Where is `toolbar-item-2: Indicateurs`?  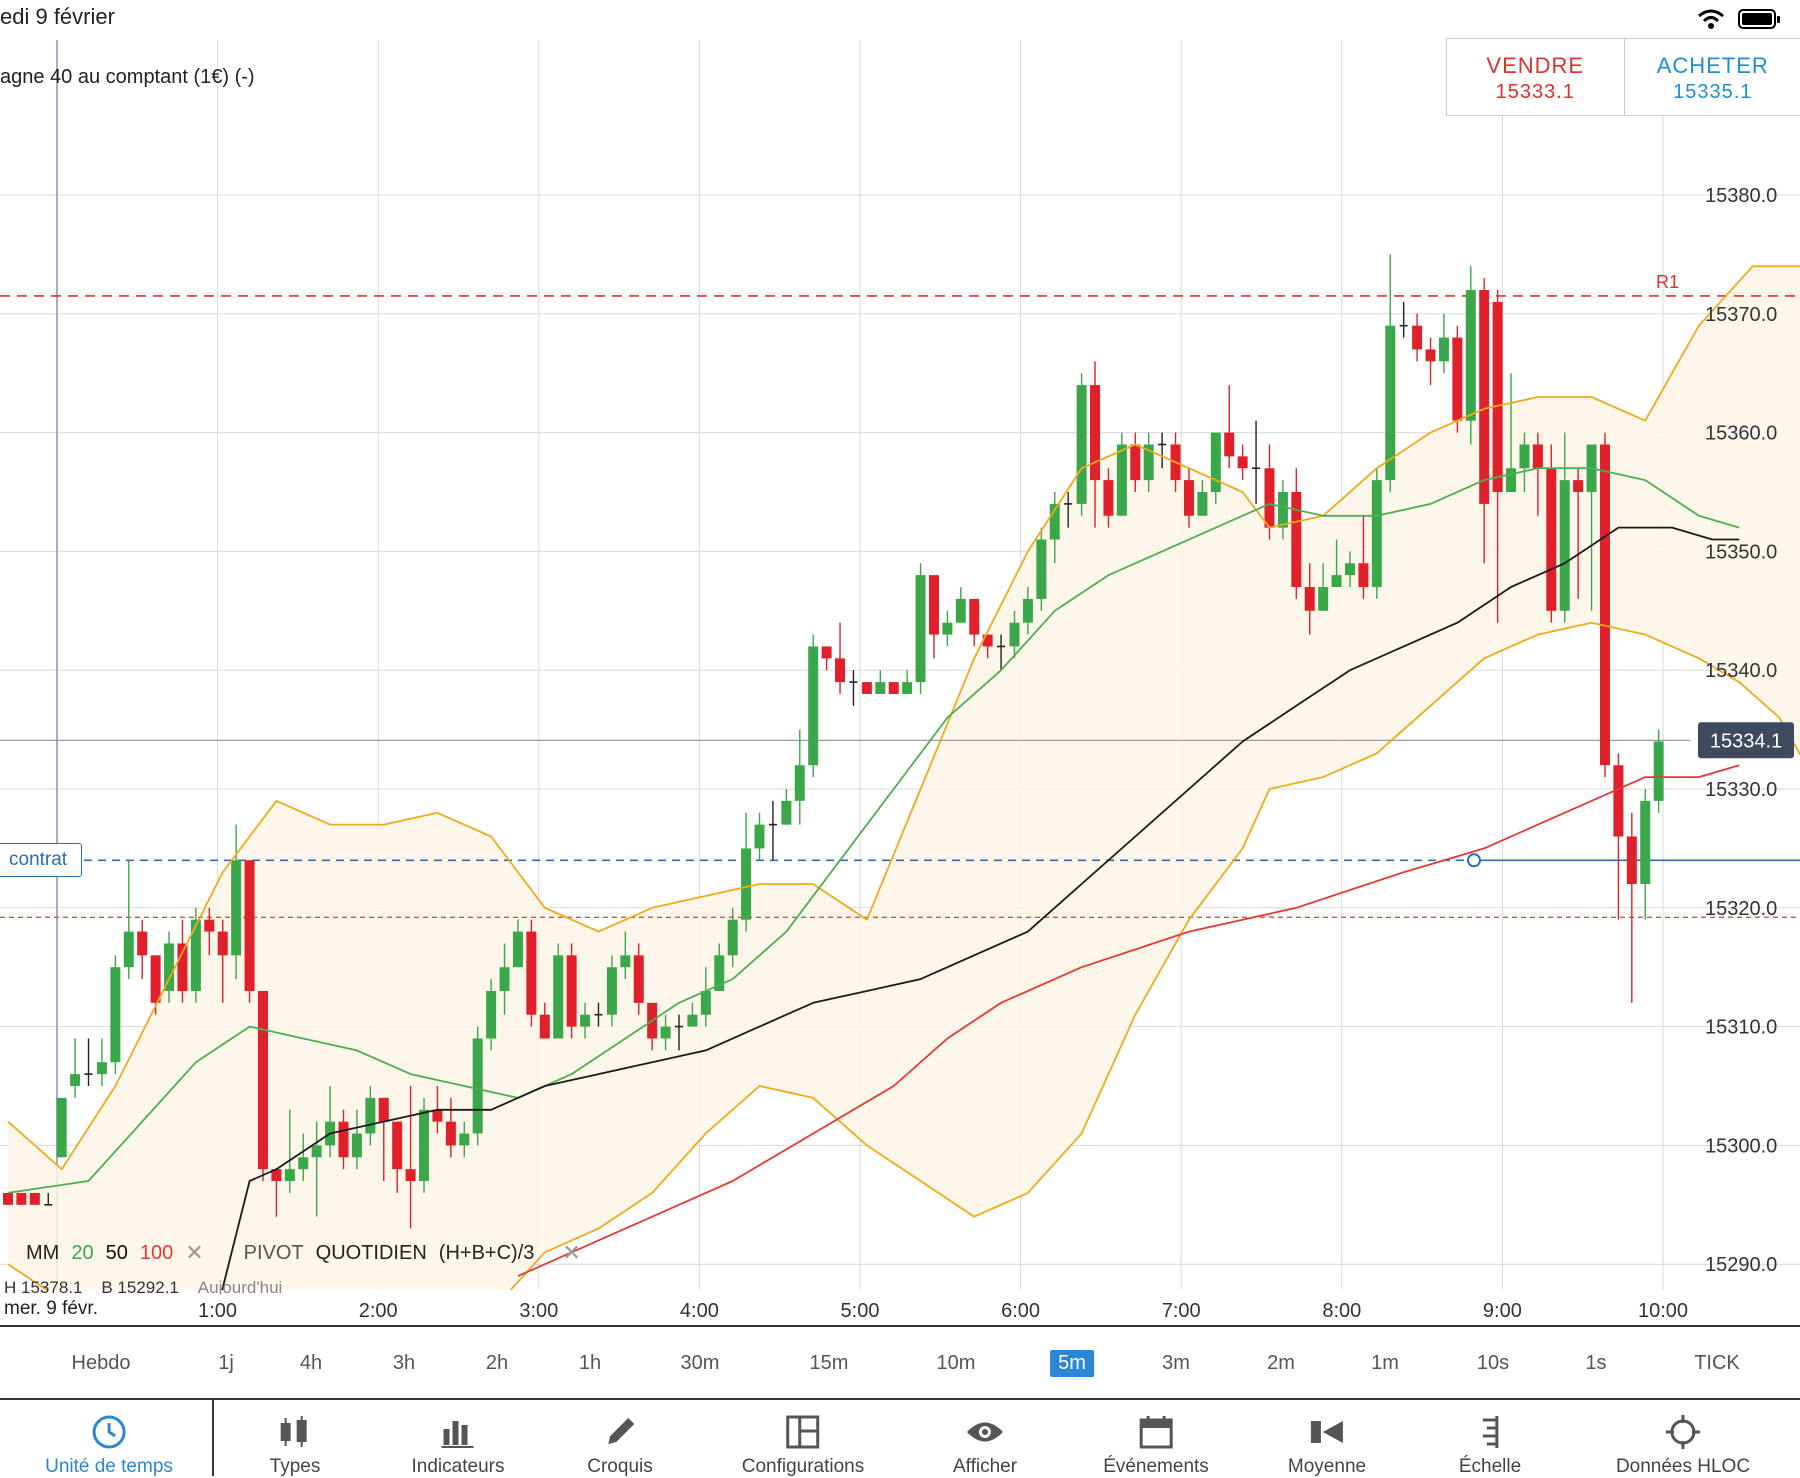 toolbar-item-2: Indicateurs is located at coordinates (458, 1446).